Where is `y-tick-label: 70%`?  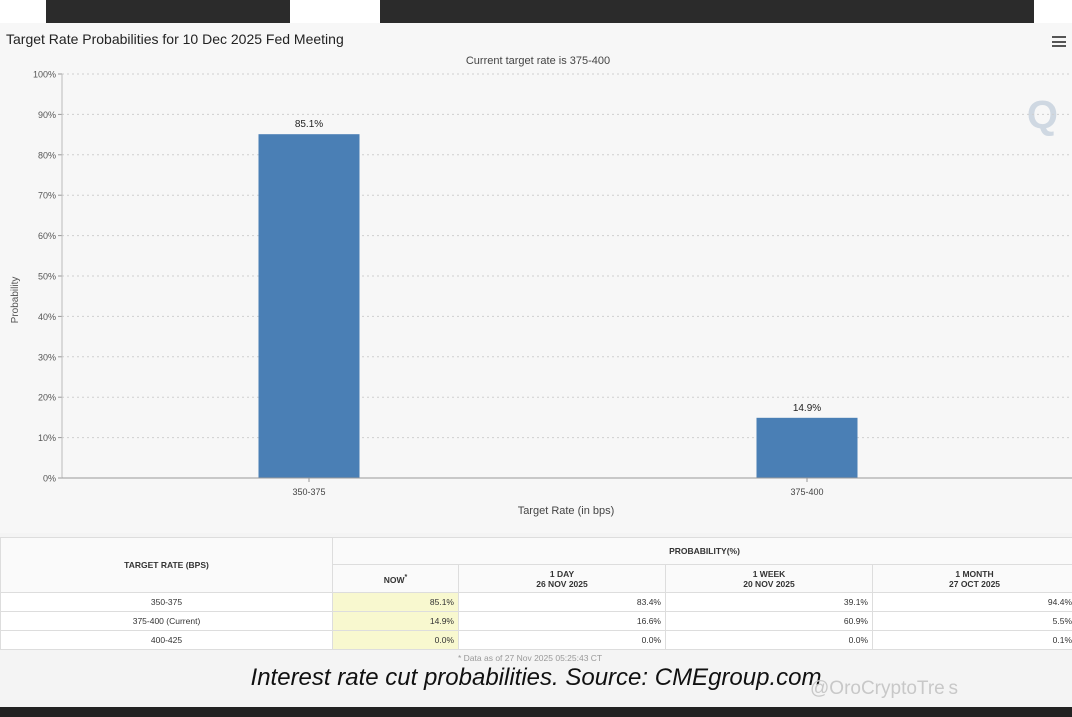
y-tick-label: 70% is located at coordinates (47, 196).